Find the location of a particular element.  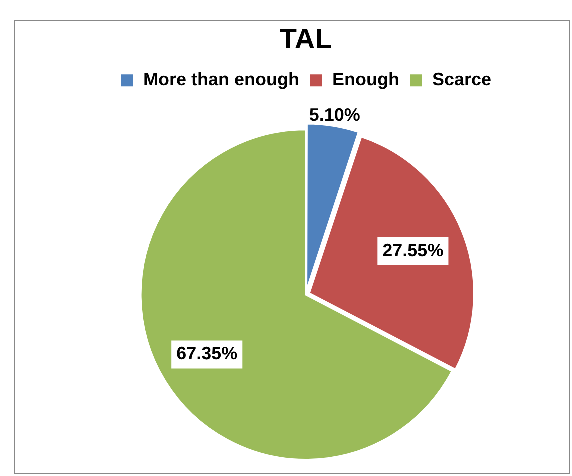

data-label: 5.10% is located at coordinates (334, 114).